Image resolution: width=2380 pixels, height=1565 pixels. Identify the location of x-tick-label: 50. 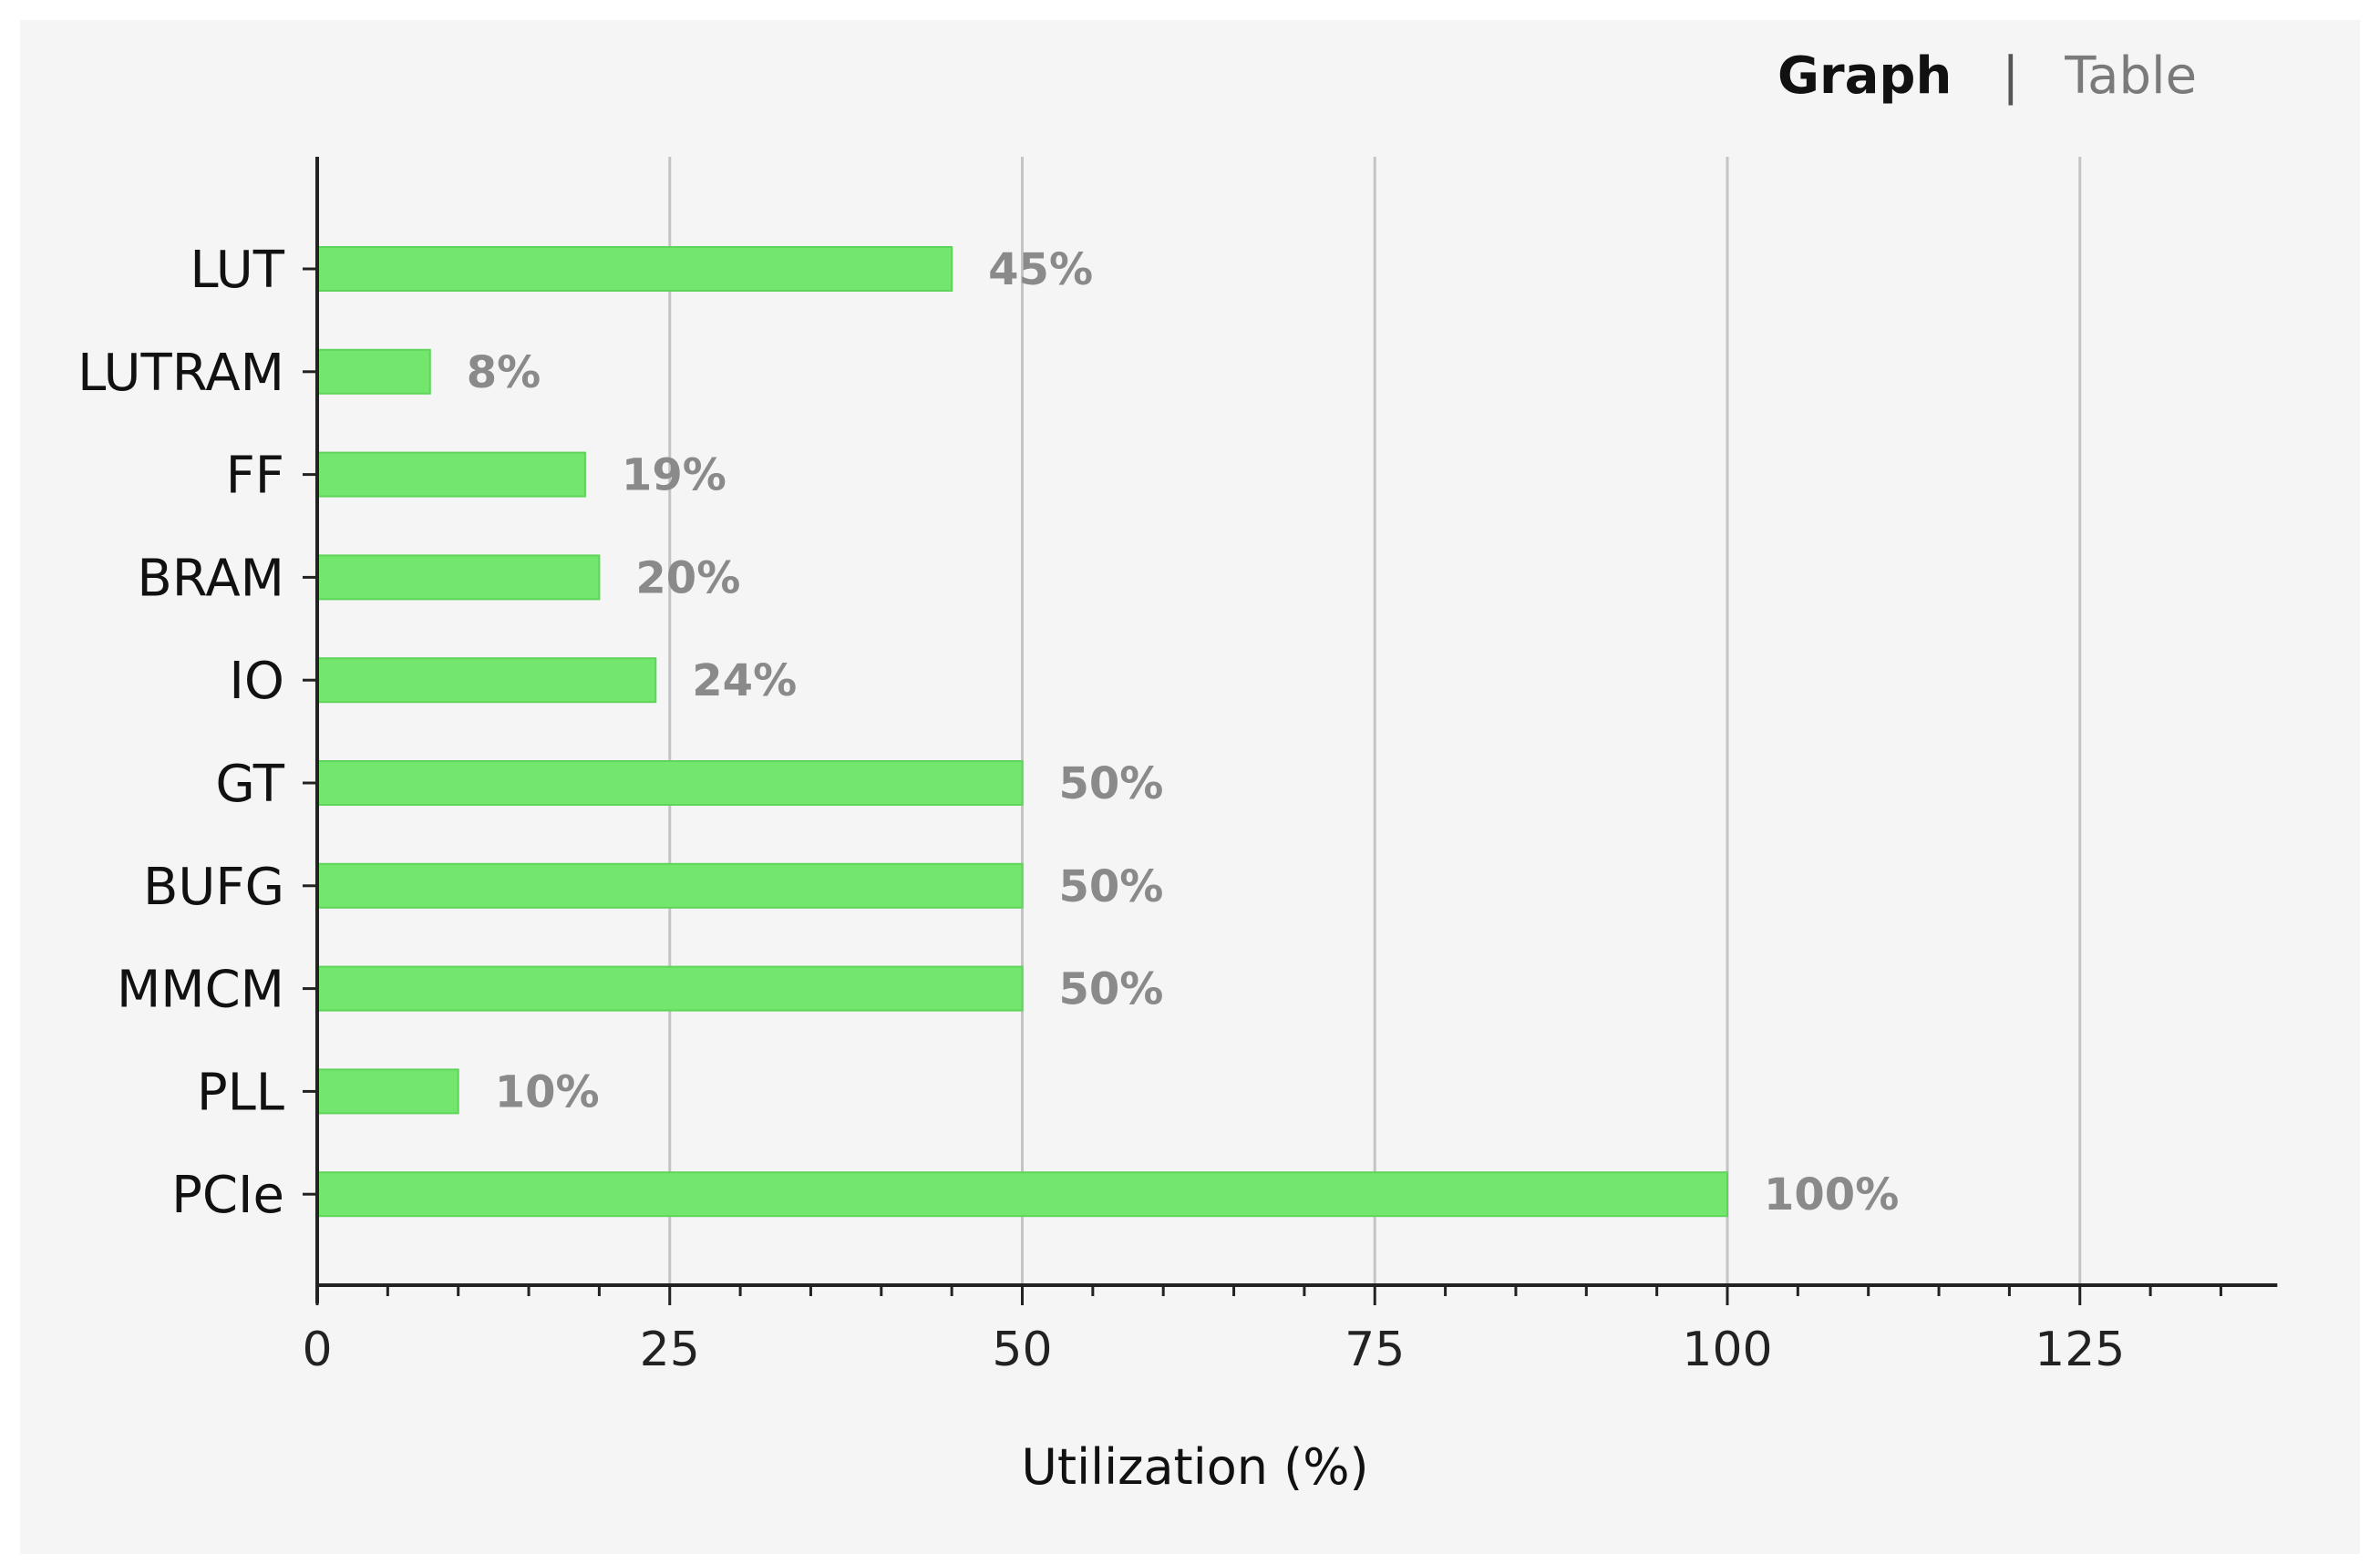
(1022, 1350).